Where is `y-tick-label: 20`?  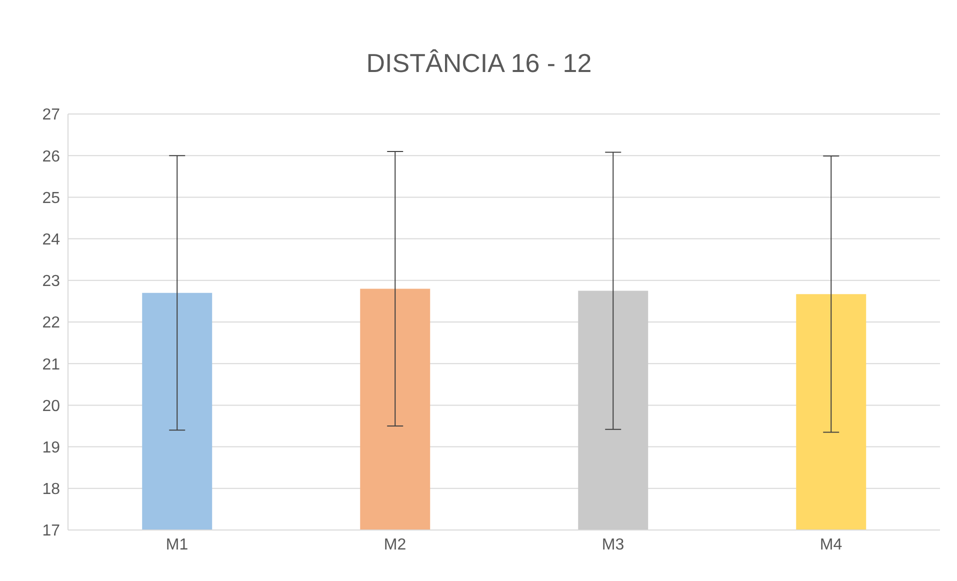 y-tick-label: 20 is located at coordinates (51, 406).